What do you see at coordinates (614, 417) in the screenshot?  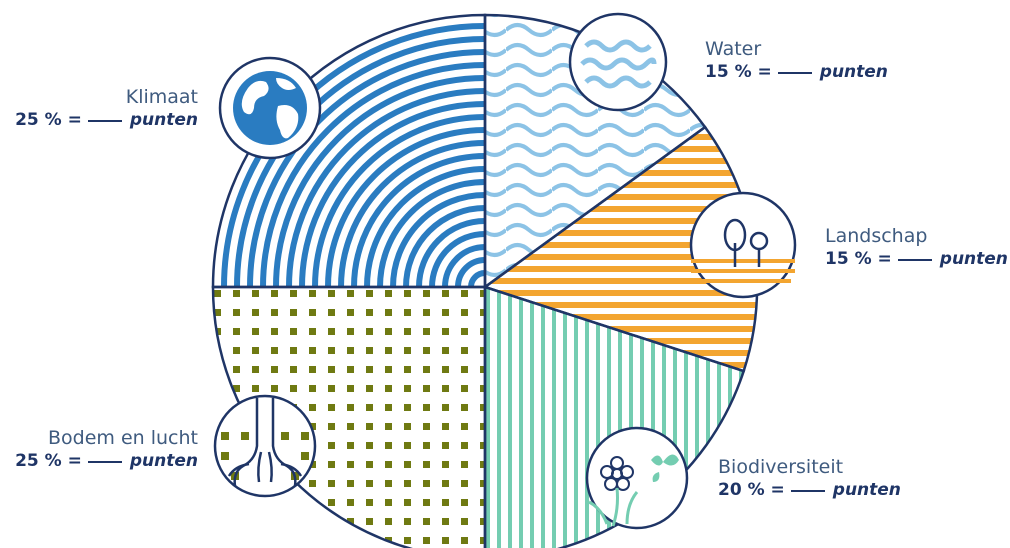 I see `slice-biodiversiteit` at bounding box center [614, 417].